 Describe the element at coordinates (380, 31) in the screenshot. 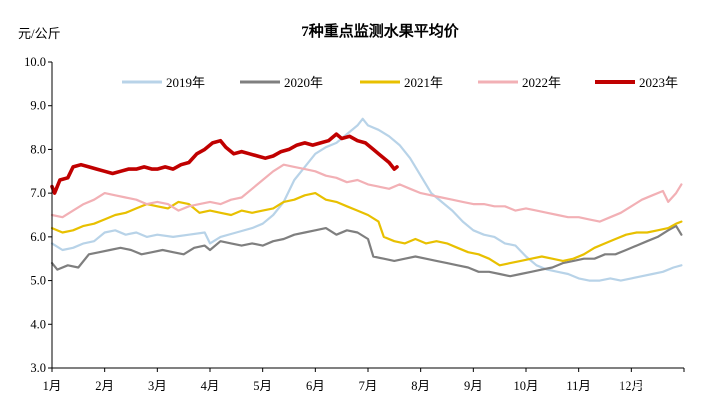

I see `chart-title: 7种重点监测水果平均价` at that location.